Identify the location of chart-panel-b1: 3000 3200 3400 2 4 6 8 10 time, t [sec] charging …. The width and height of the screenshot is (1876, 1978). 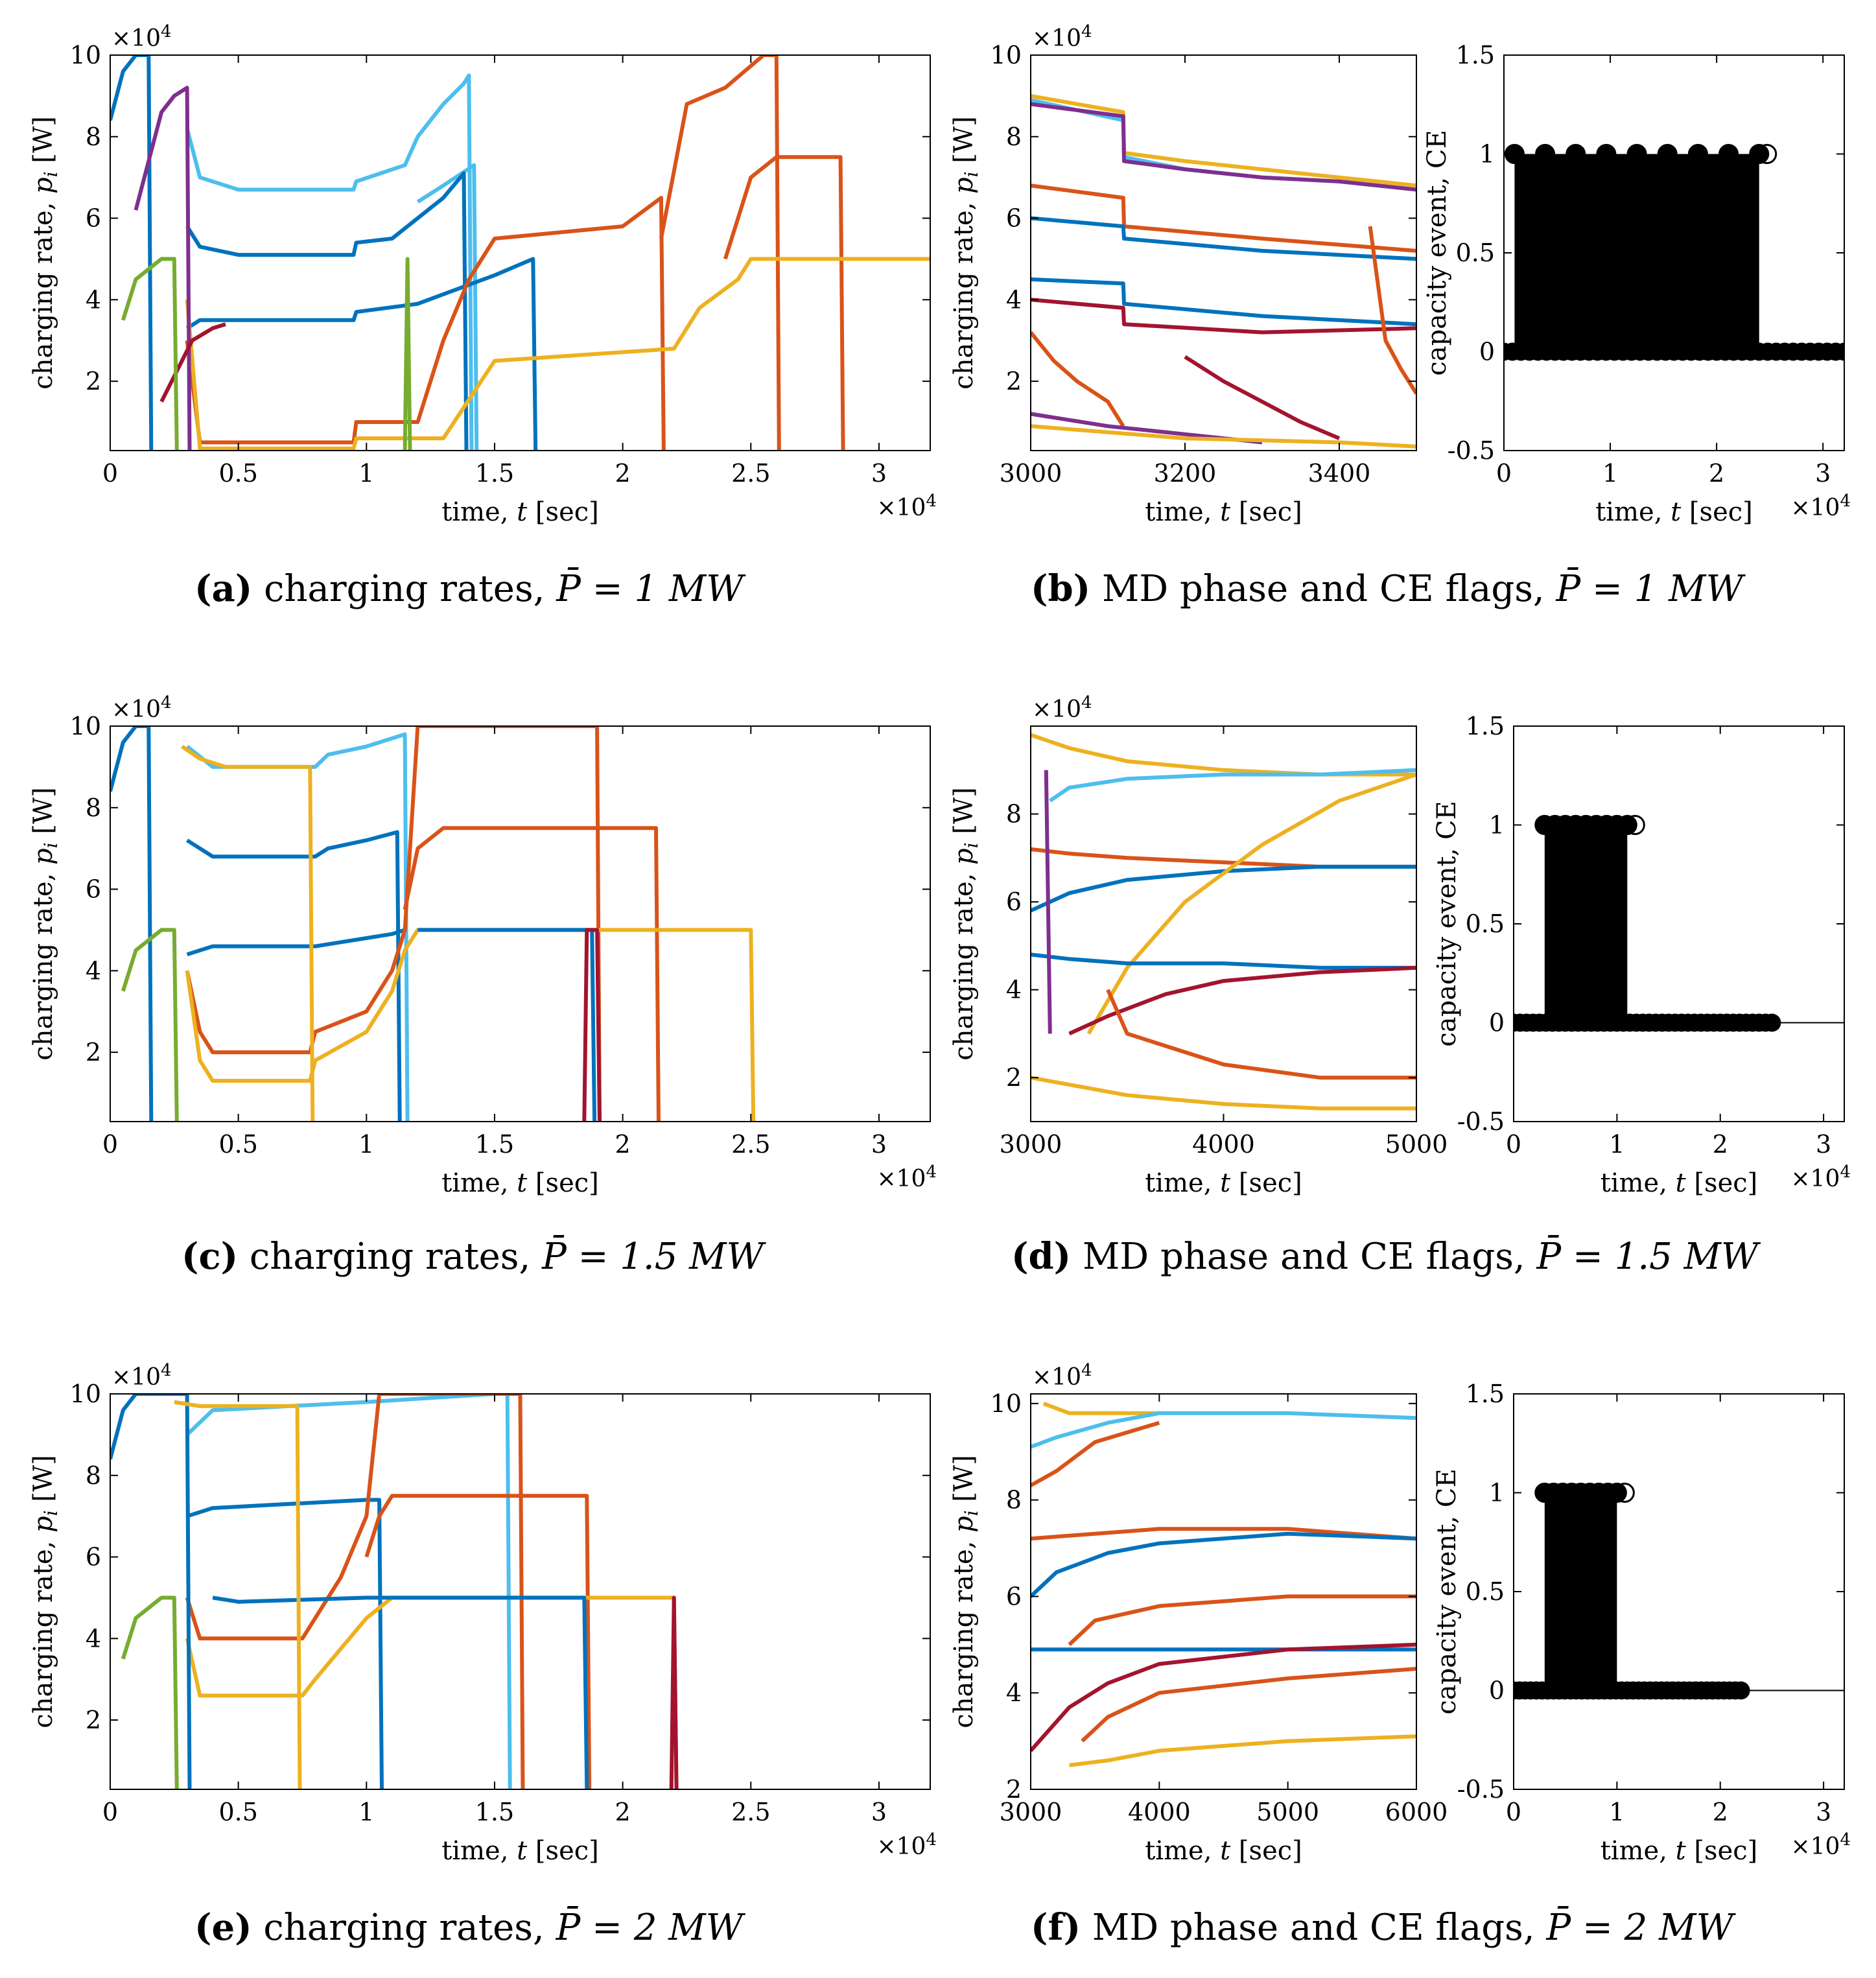
(1183, 274).